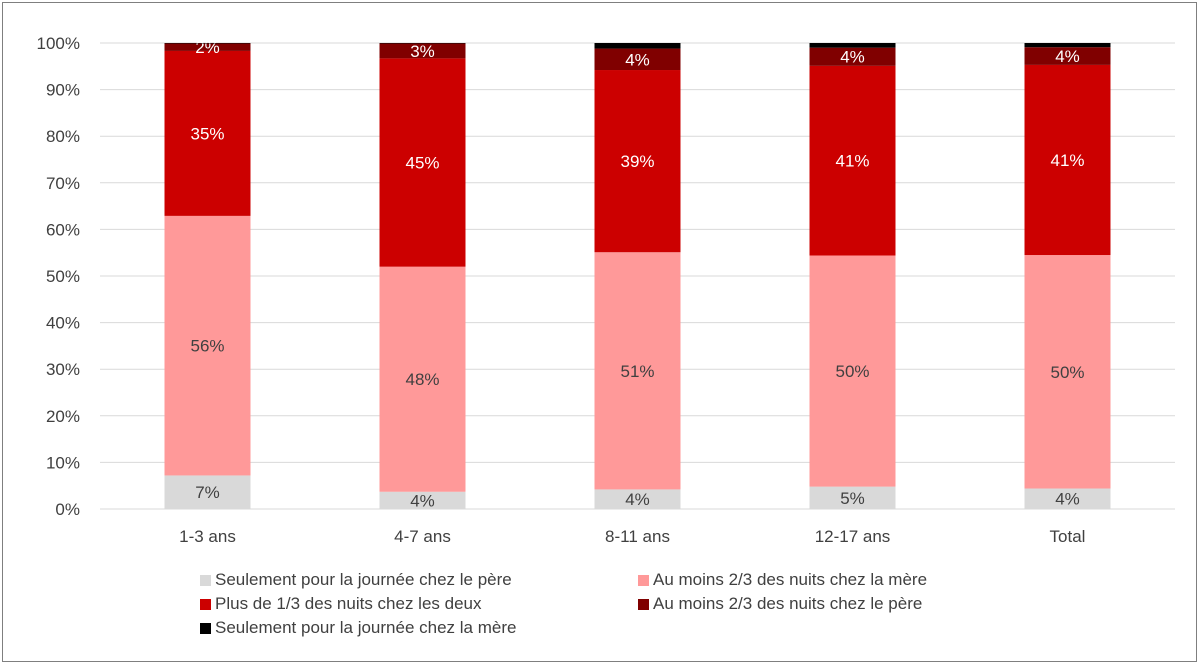 The image size is (1204, 666). Describe the element at coordinates (366, 627) in the screenshot. I see `legend-label: Seulement pour la journée chez la mère` at that location.